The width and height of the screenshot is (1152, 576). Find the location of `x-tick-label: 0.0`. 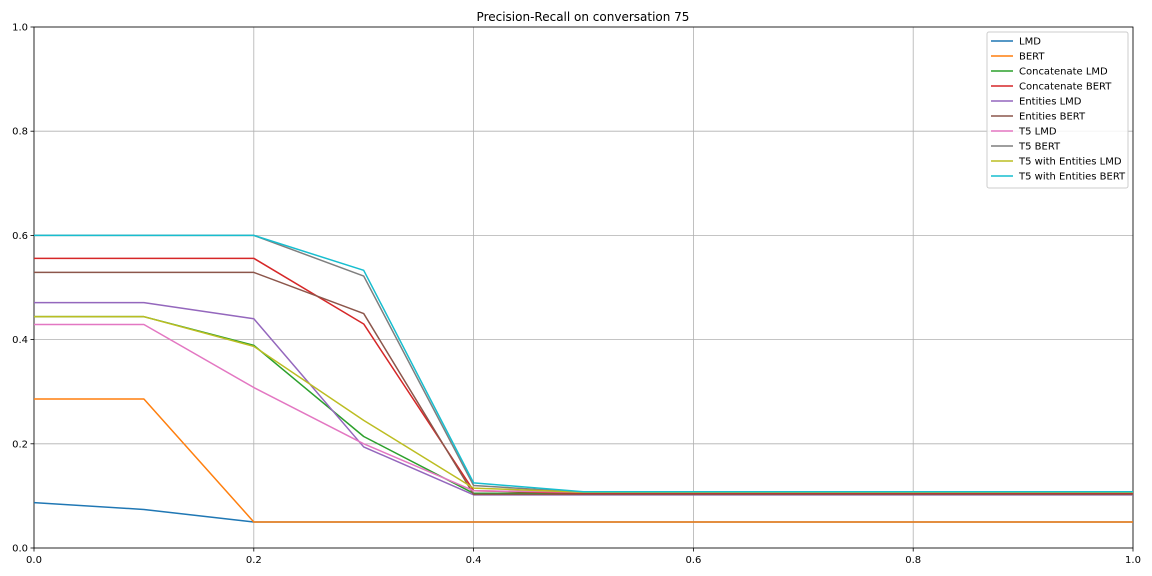

x-tick-label: 0.0 is located at coordinates (34, 560).